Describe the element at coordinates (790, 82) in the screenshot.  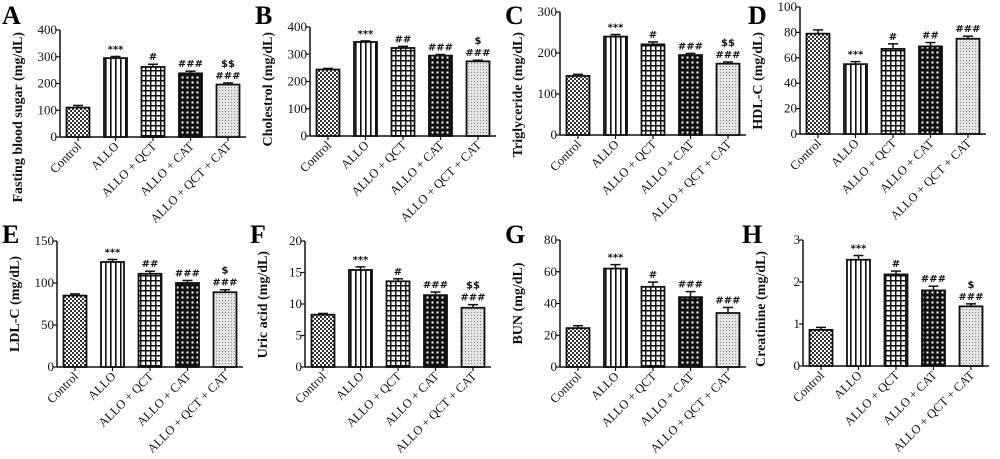
I see `y-tick-label: 40` at that location.